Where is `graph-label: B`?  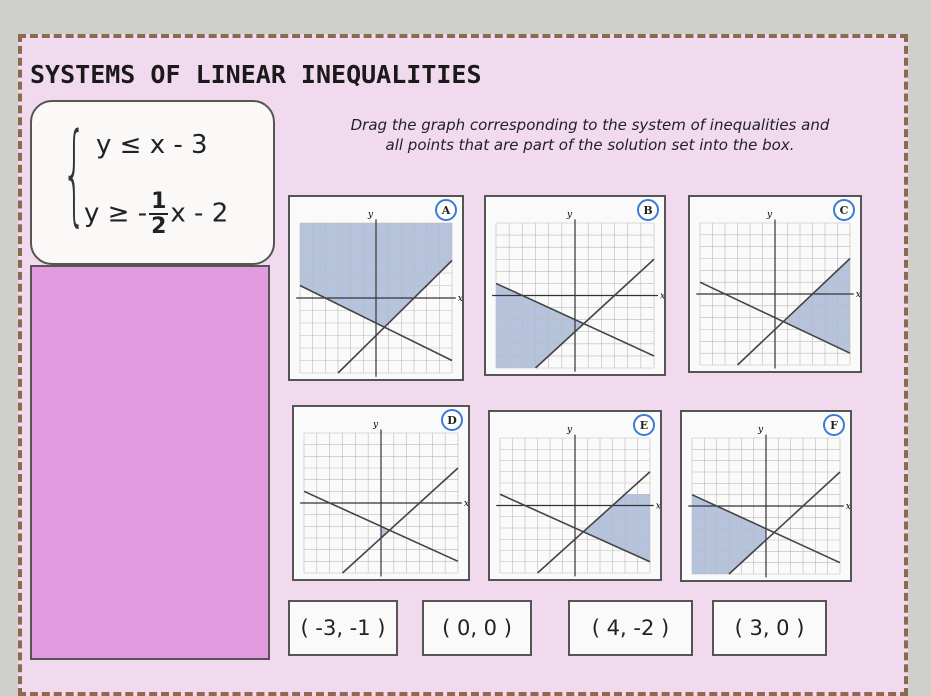
graph-label: B is located at coordinates (647, 210).